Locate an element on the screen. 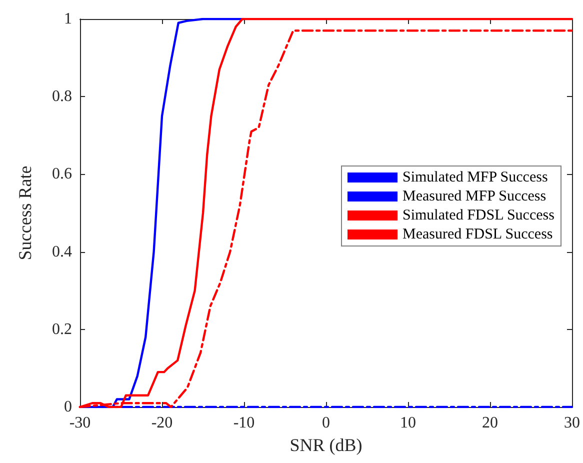  x-tick-label: 10 is located at coordinates (408, 423).